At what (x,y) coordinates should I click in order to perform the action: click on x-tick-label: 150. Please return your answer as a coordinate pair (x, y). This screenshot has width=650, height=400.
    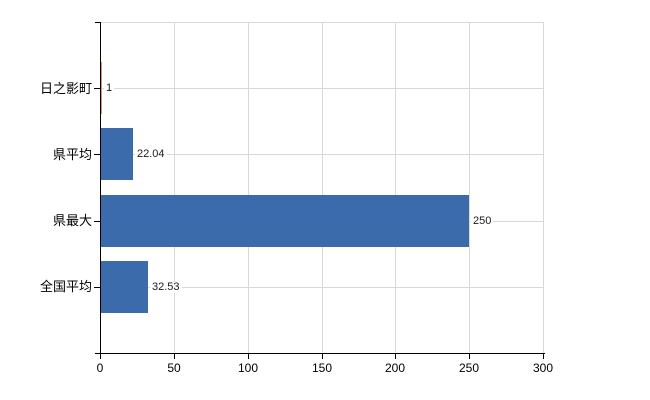
    Looking at the image, I should click on (322, 368).